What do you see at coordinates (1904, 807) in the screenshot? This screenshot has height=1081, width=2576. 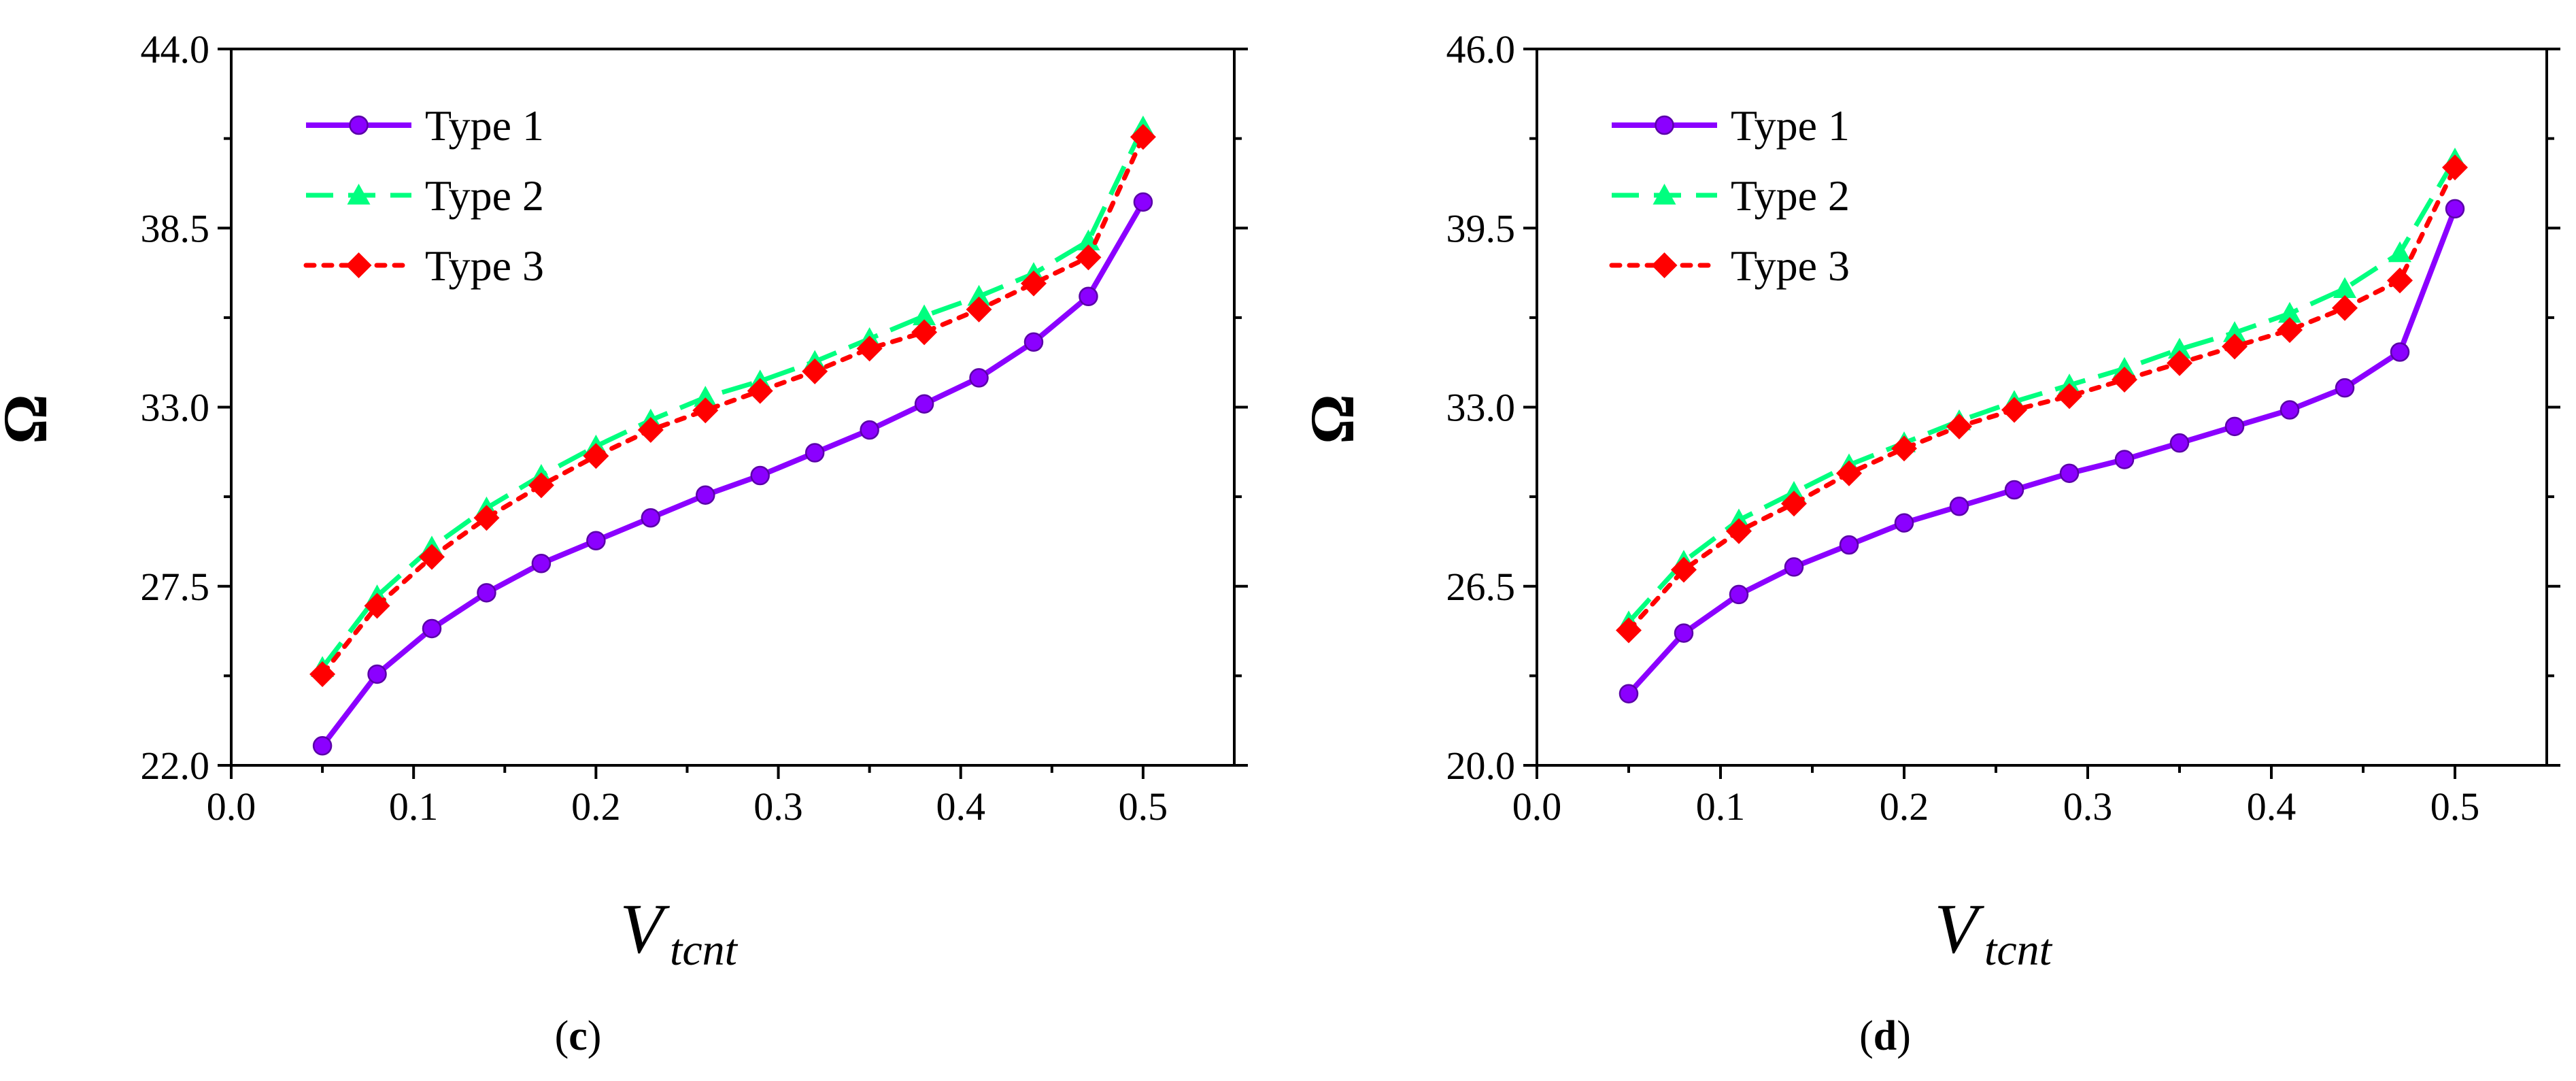 I see `x-tick-label: 0.2` at bounding box center [1904, 807].